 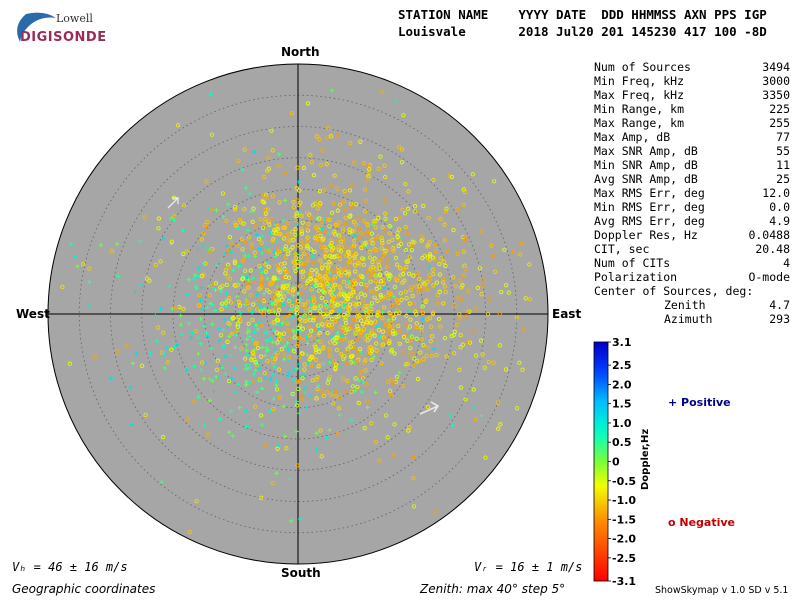 I want to click on stat-label: Num of CITs, so click(x=632, y=263).